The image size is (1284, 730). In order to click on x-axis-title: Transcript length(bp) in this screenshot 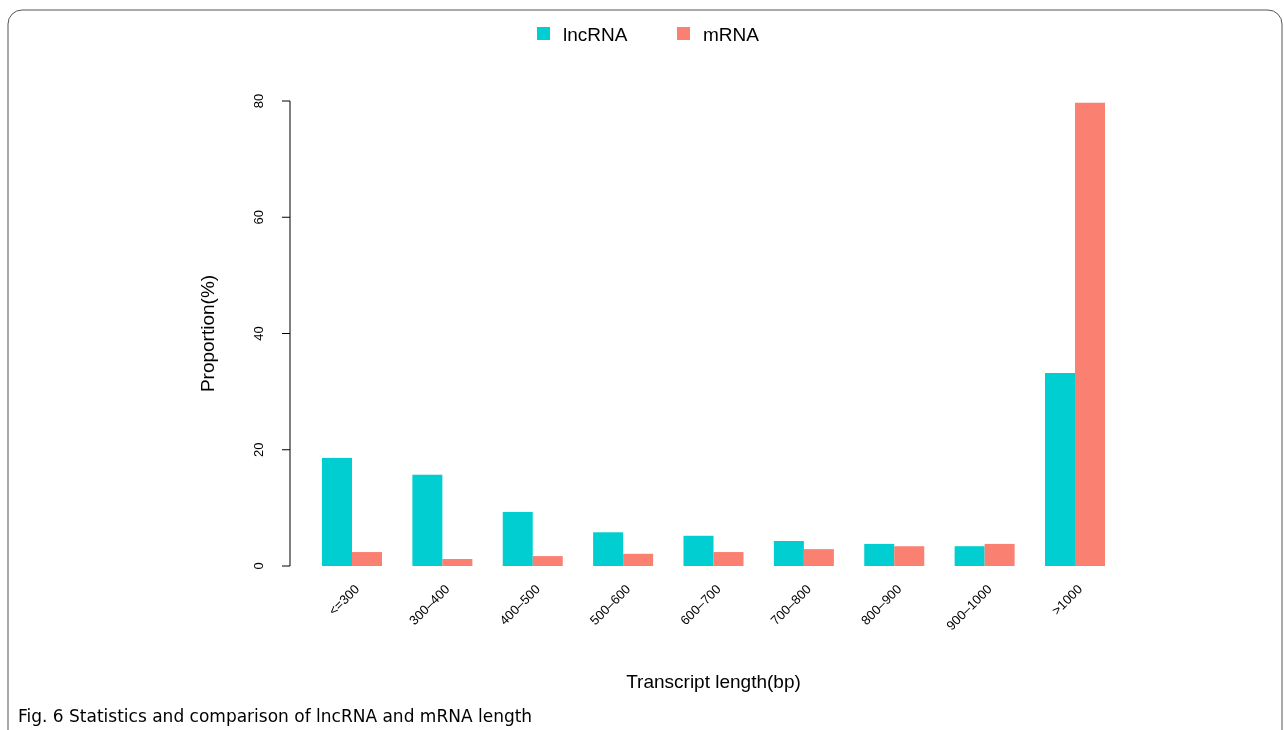, I will do `click(713, 681)`.